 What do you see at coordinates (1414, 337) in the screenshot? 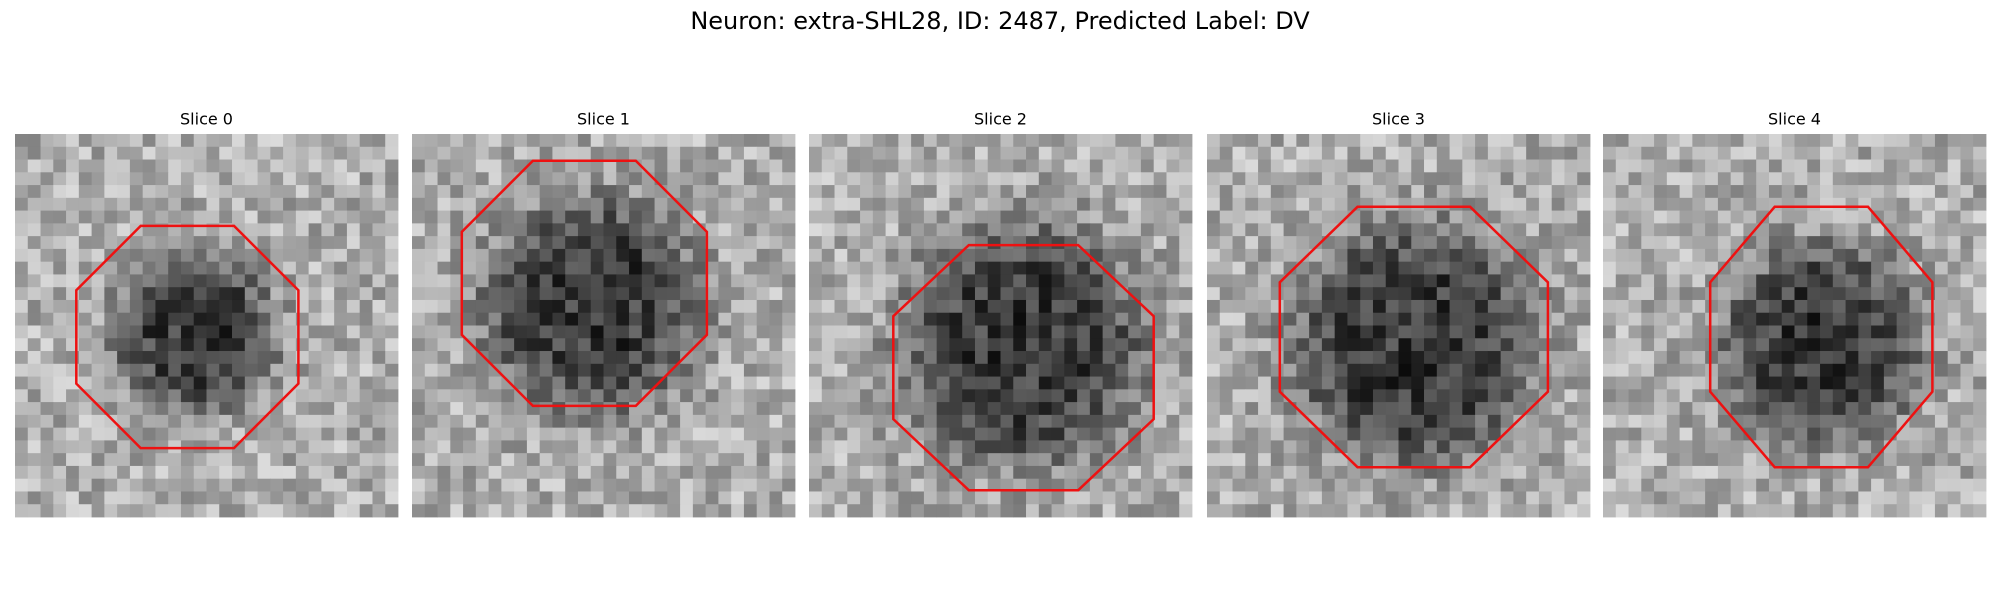
I see `contour` at bounding box center [1414, 337].